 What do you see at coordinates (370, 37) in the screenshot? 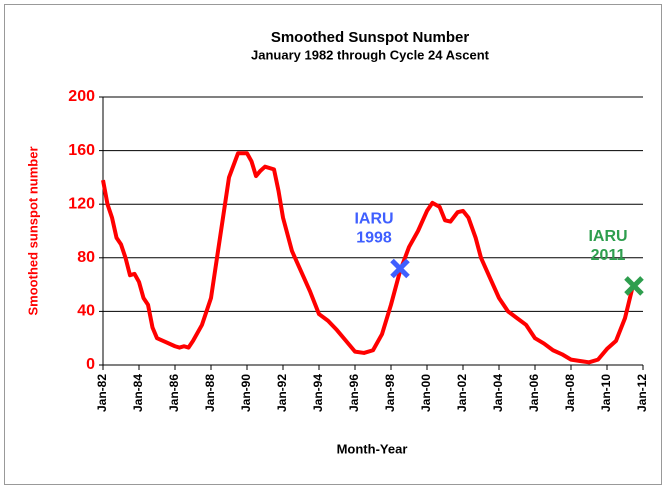
I see `chart-title: Smoothed Sunspot Number` at bounding box center [370, 37].